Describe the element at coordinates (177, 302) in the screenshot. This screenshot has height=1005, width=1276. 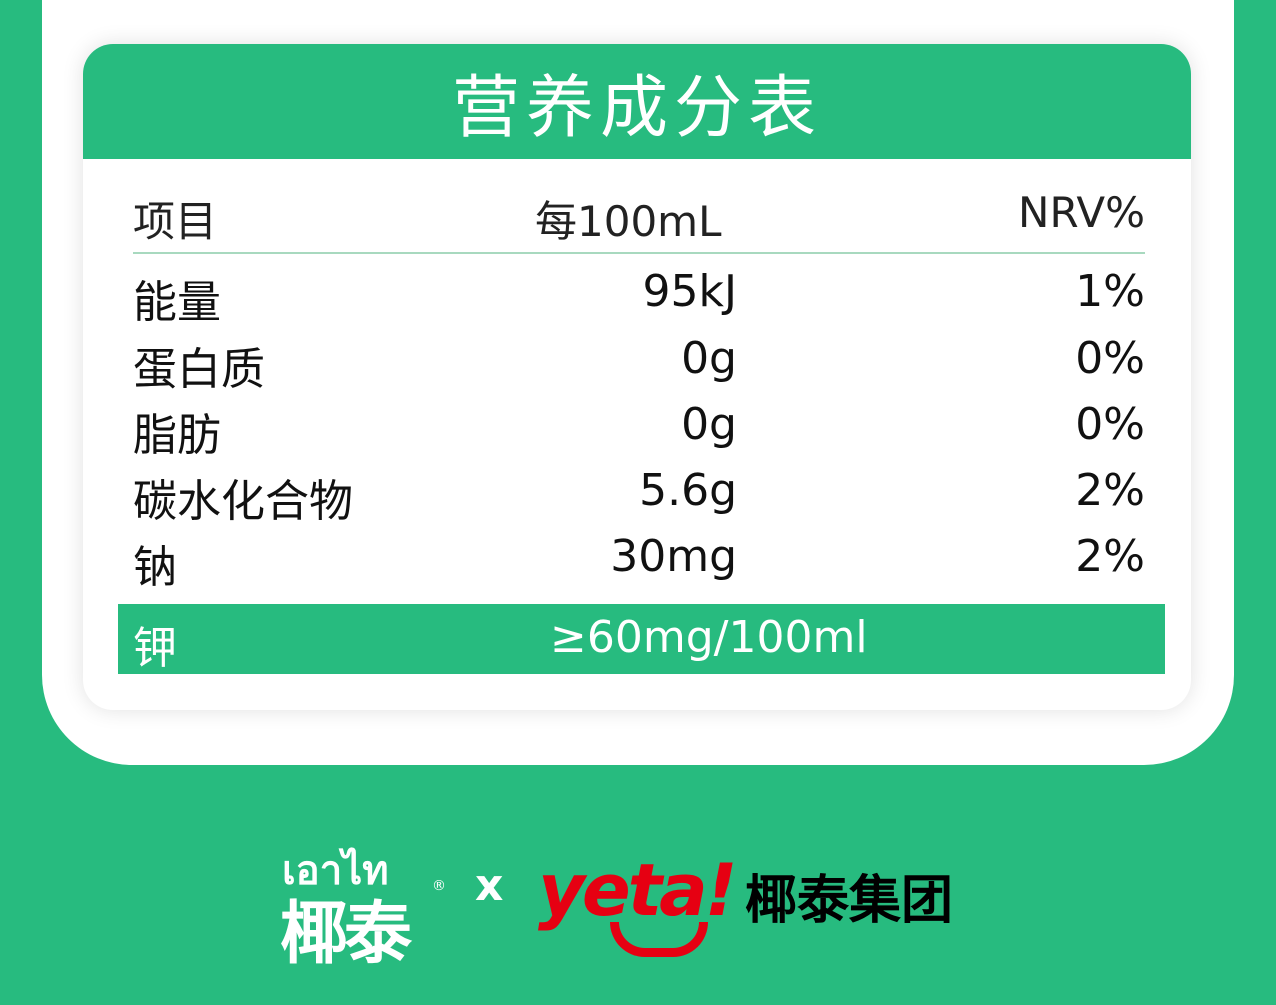
I see `row-name: 能量` at that location.